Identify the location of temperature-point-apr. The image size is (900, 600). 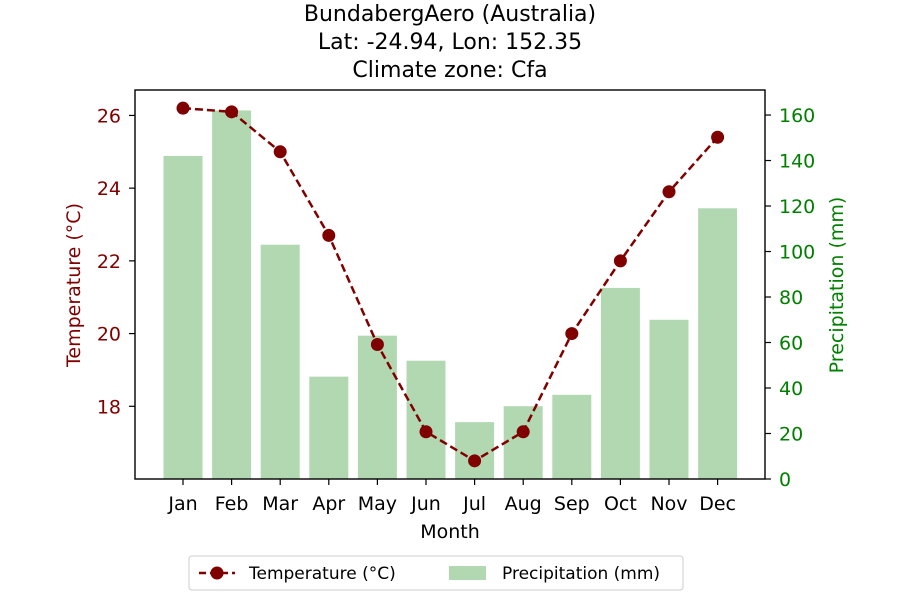
(329, 235).